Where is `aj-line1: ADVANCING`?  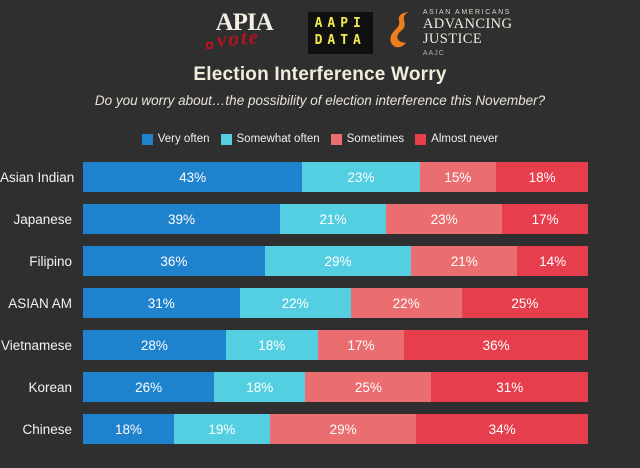
aj-line1: ADVANCING is located at coordinates (467, 24).